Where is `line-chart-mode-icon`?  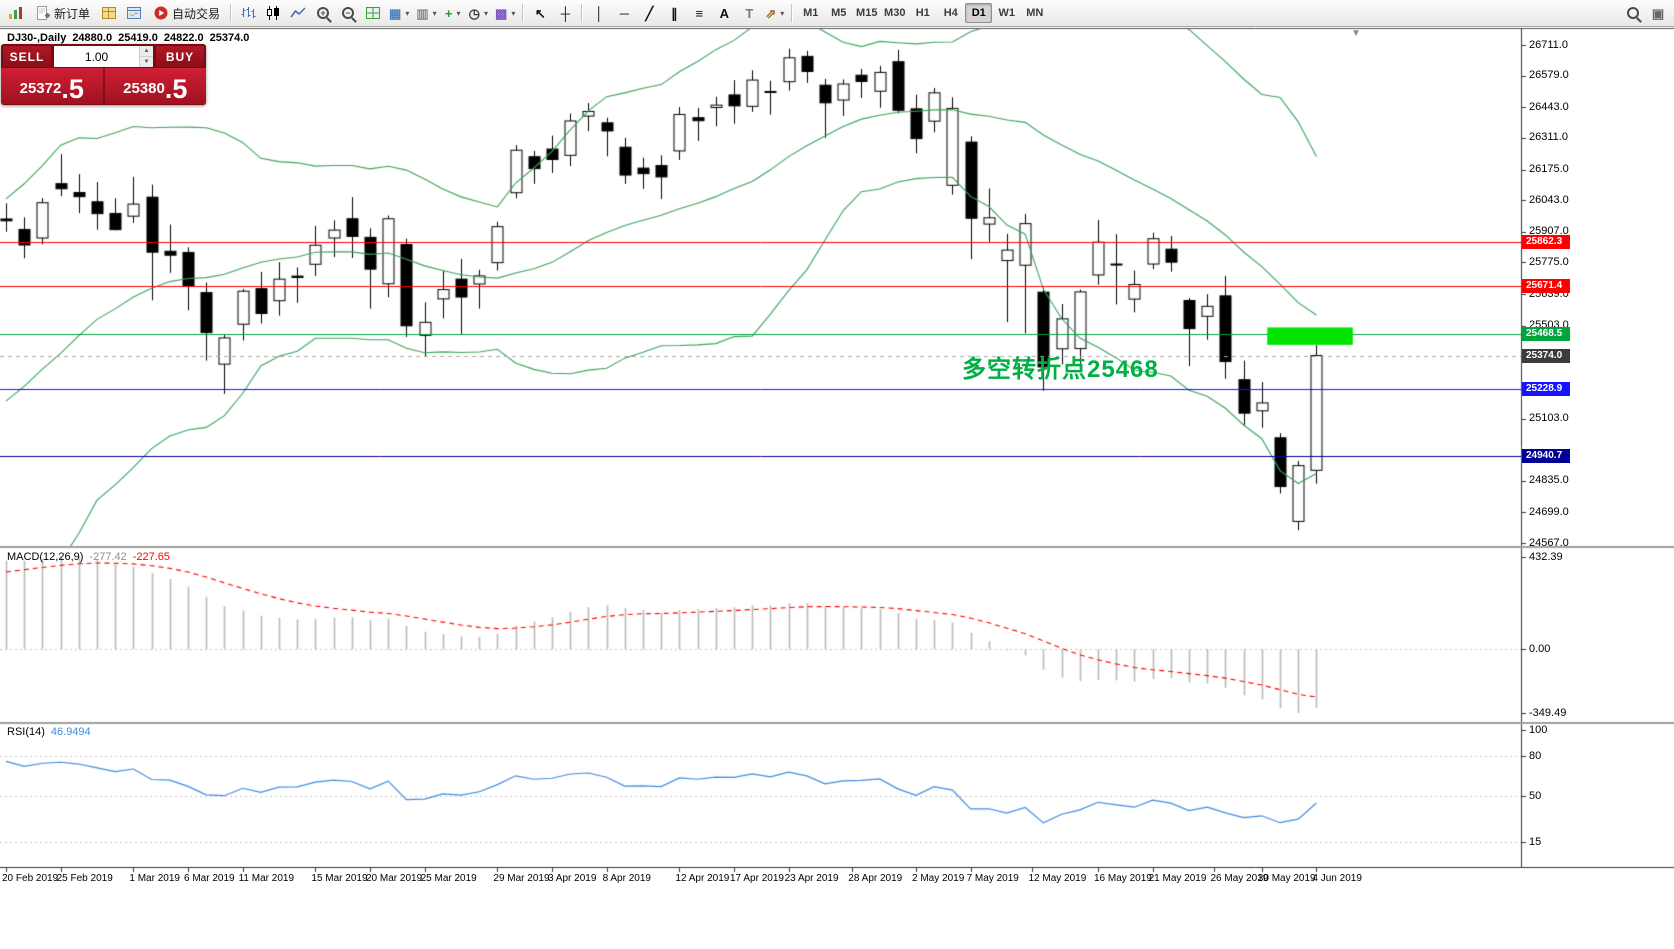
line-chart-mode-icon is located at coordinates (298, 13).